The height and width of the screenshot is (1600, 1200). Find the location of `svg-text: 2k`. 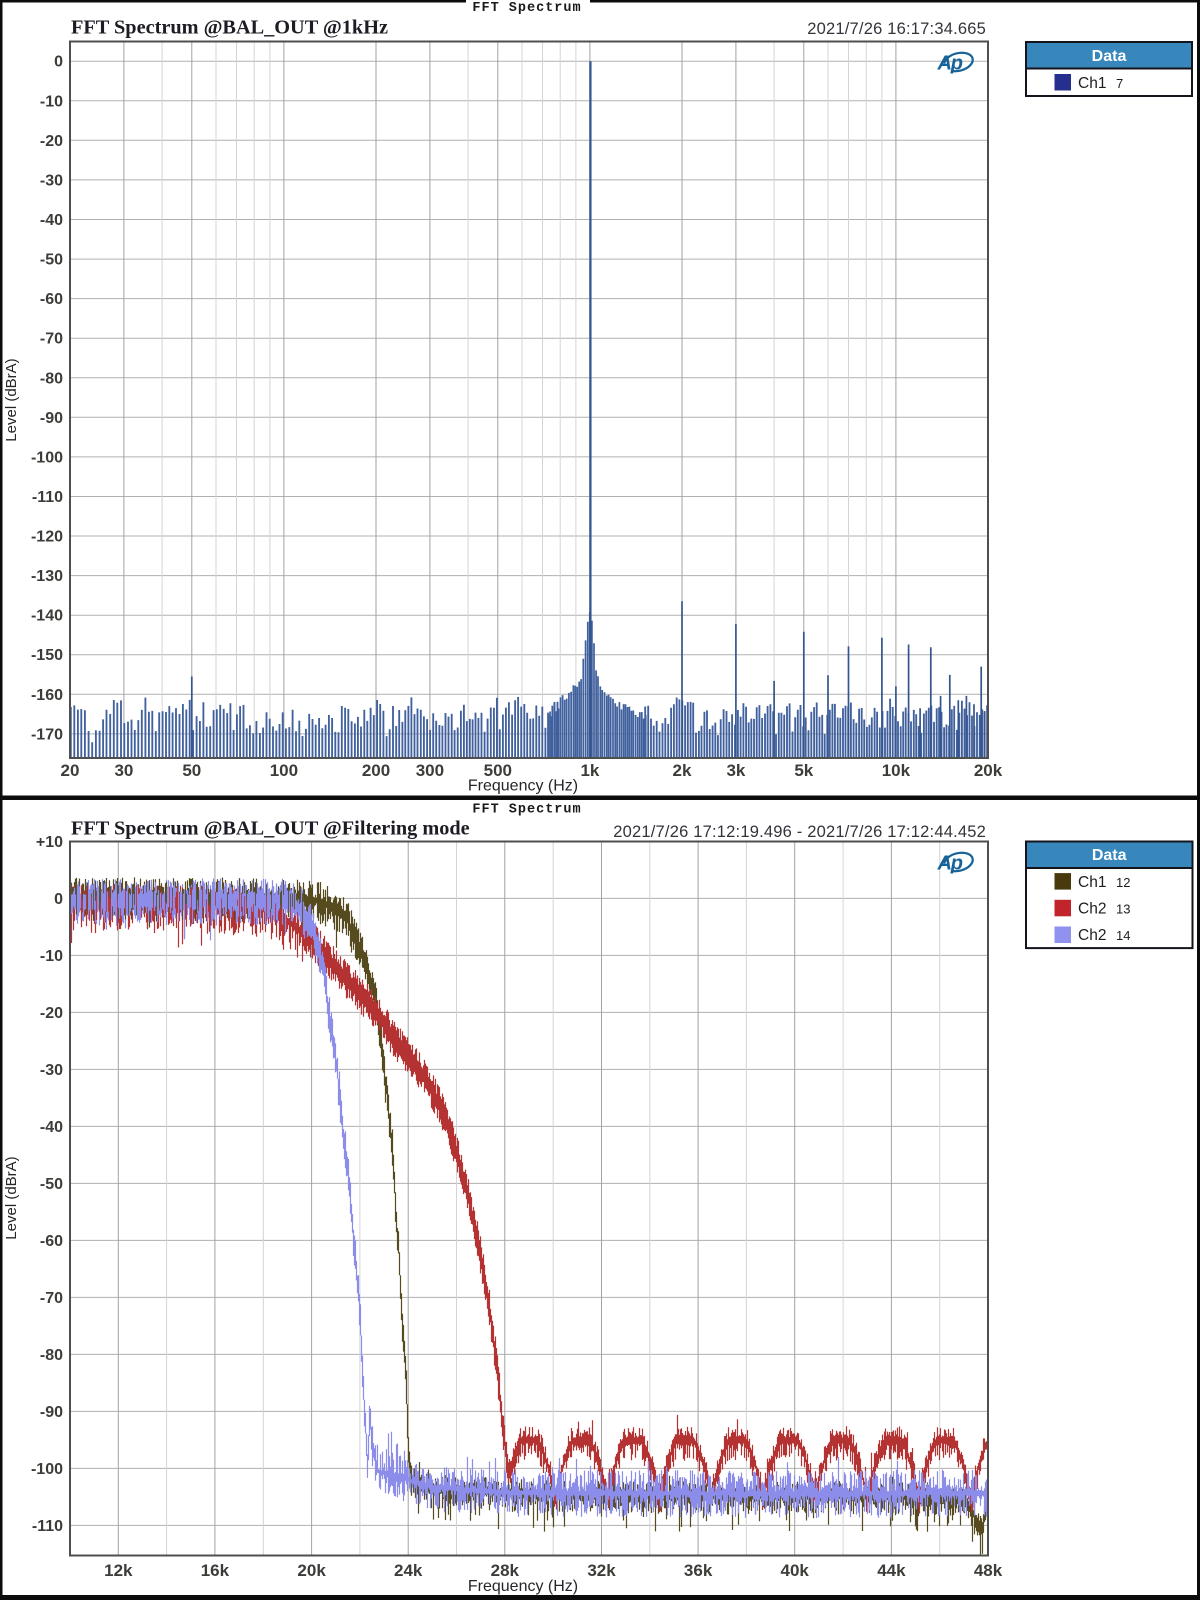

svg-text: 2k is located at coordinates (682, 770).